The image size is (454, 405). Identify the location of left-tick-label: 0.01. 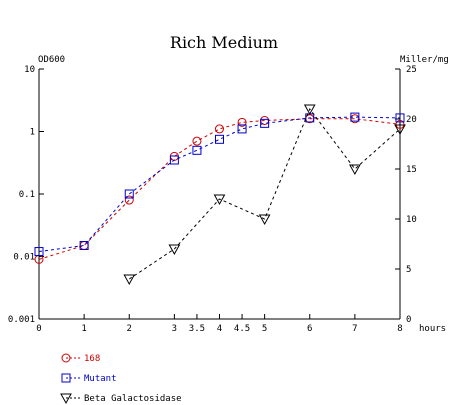
(24, 258).